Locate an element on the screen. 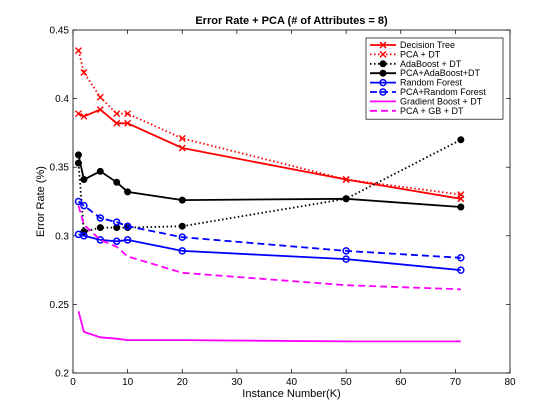 This screenshot has width=560, height=420. x-tick-label: 10 is located at coordinates (128, 382).